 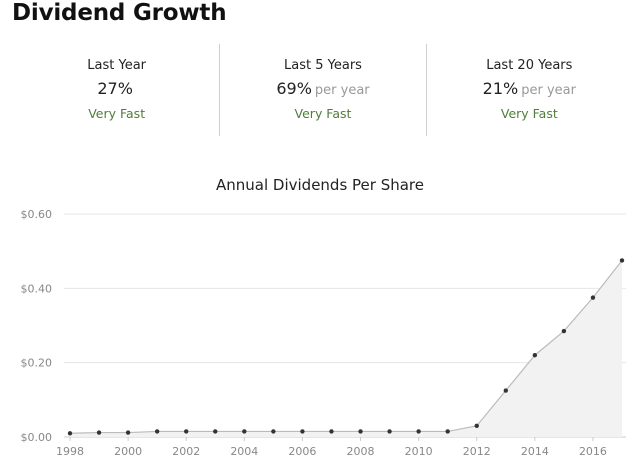 I want to click on x-tick-label: 2006, so click(x=302, y=451).